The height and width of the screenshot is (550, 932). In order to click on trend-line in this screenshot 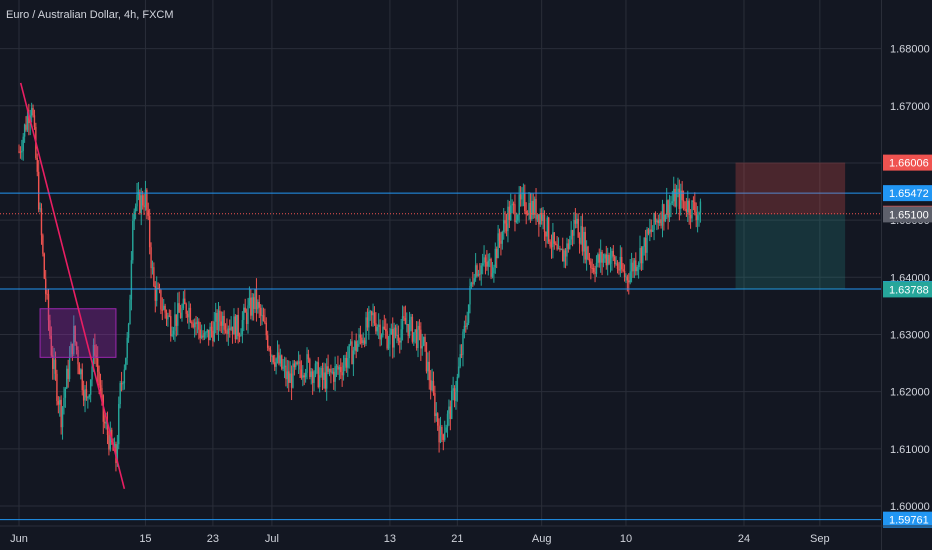, I will do `click(72, 286)`.